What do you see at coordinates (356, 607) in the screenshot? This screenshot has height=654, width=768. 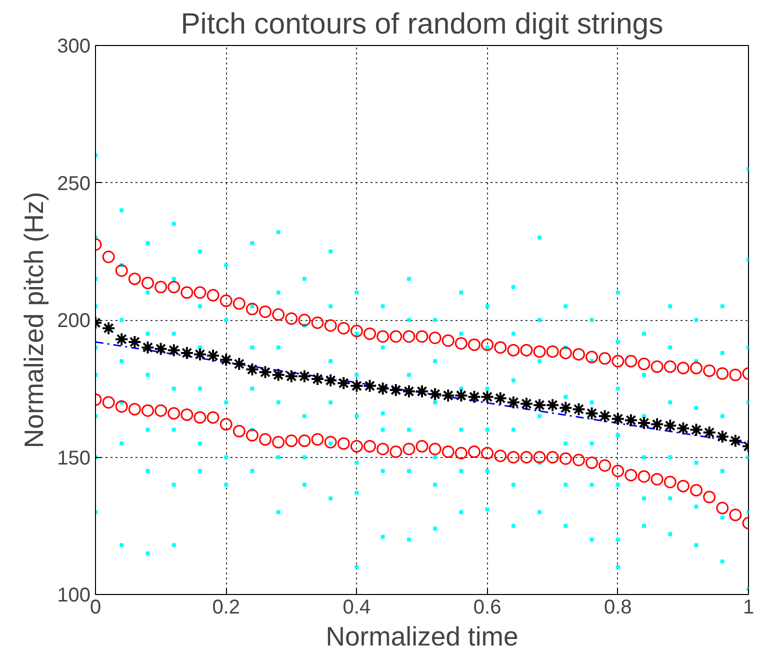 I see `x-tick-label: 0.4` at bounding box center [356, 607].